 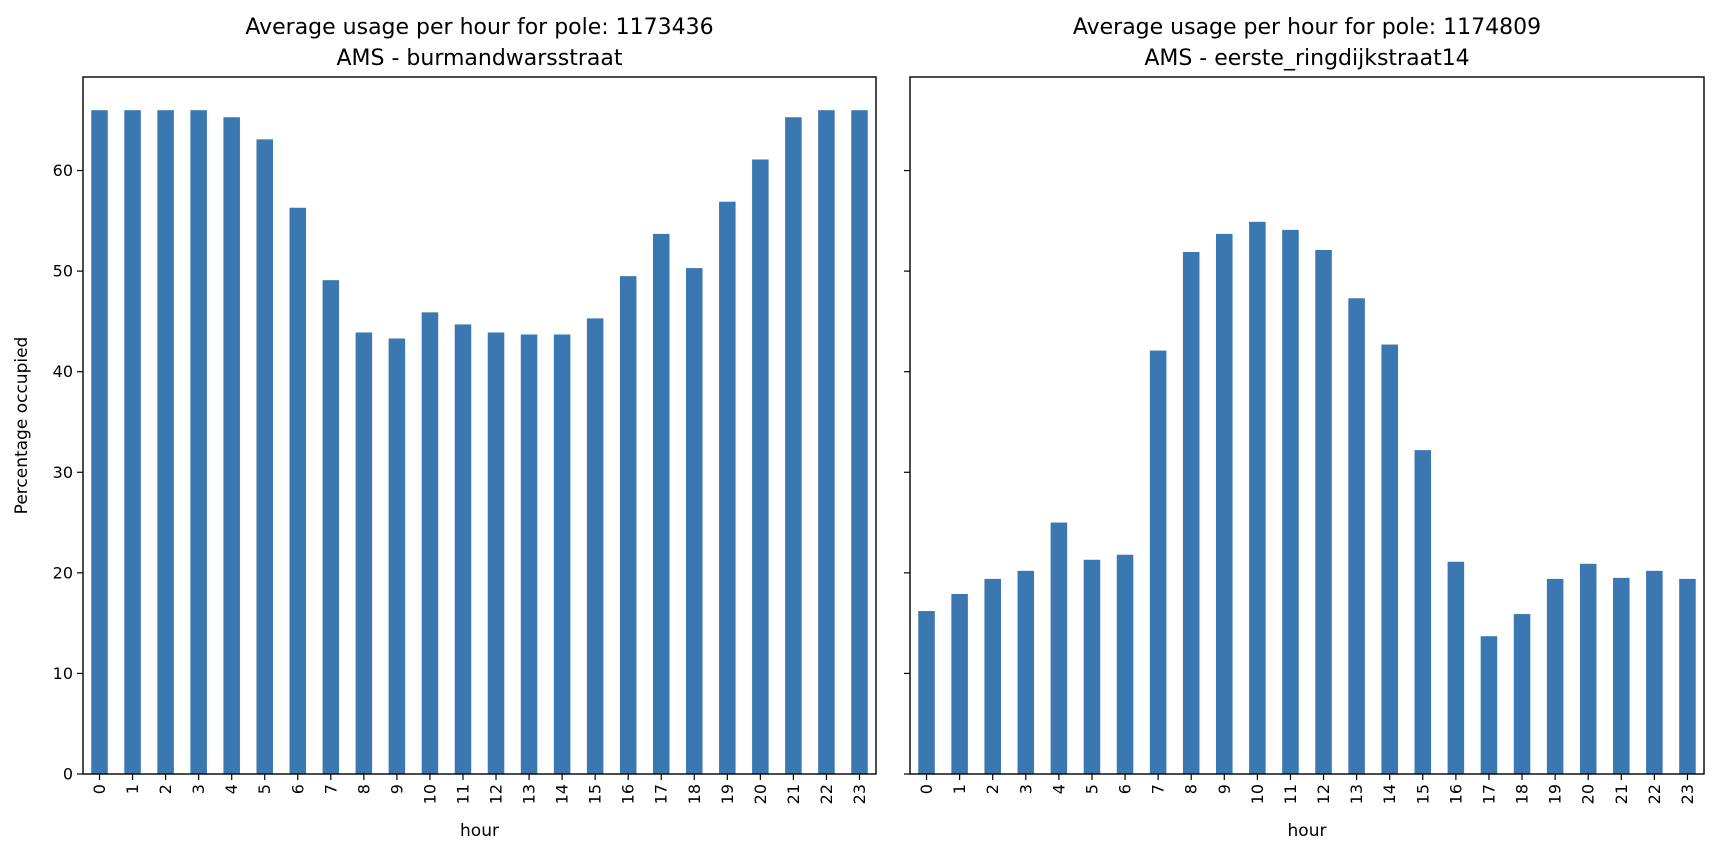 I want to click on x-tick-label: 1, so click(x=132, y=789).